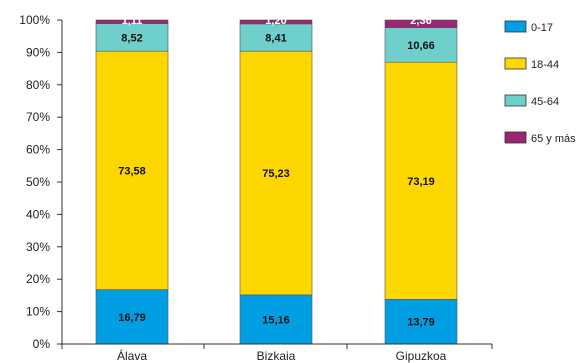 Image resolution: width=587 pixels, height=363 pixels. Describe the element at coordinates (38, 214) in the screenshot. I see `y-tick-label: 40%` at that location.